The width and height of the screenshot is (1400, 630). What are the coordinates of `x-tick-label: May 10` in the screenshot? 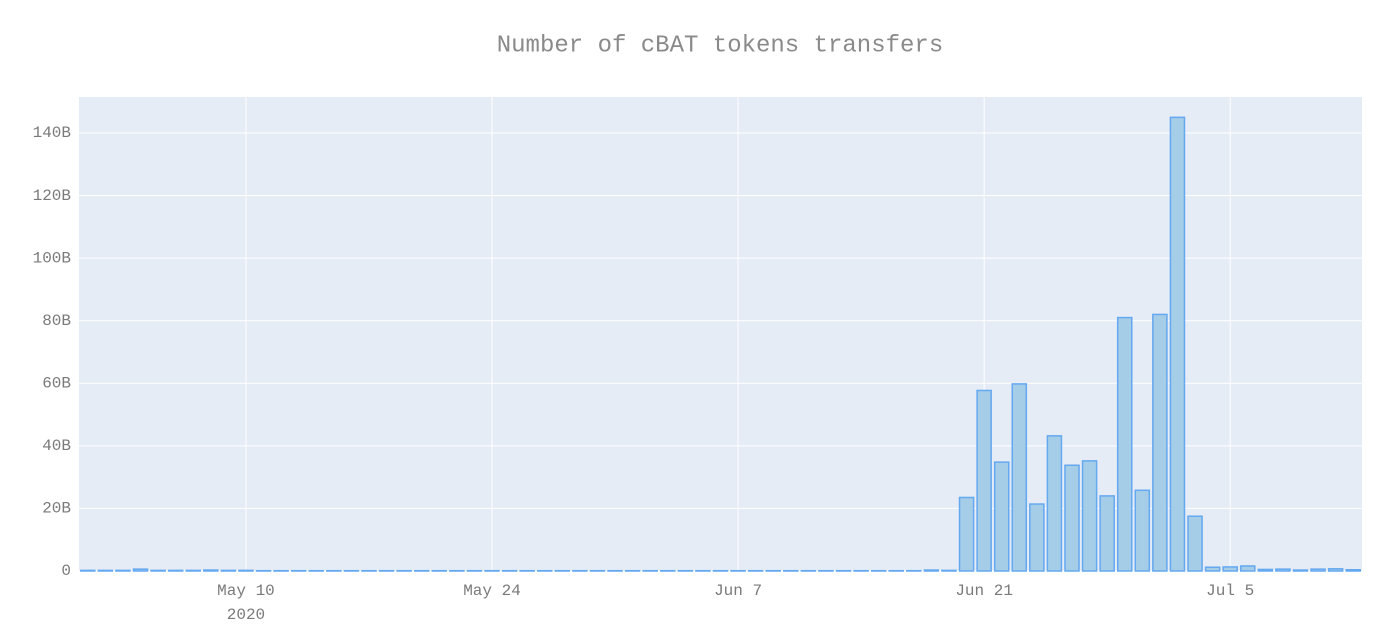 It's located at (246, 591).